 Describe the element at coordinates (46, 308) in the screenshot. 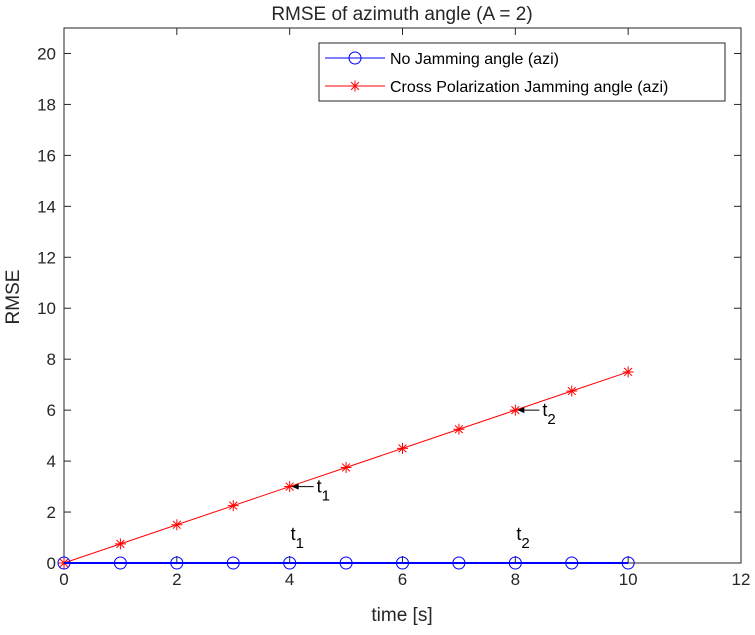

I see `y-tick-label: 10` at that location.